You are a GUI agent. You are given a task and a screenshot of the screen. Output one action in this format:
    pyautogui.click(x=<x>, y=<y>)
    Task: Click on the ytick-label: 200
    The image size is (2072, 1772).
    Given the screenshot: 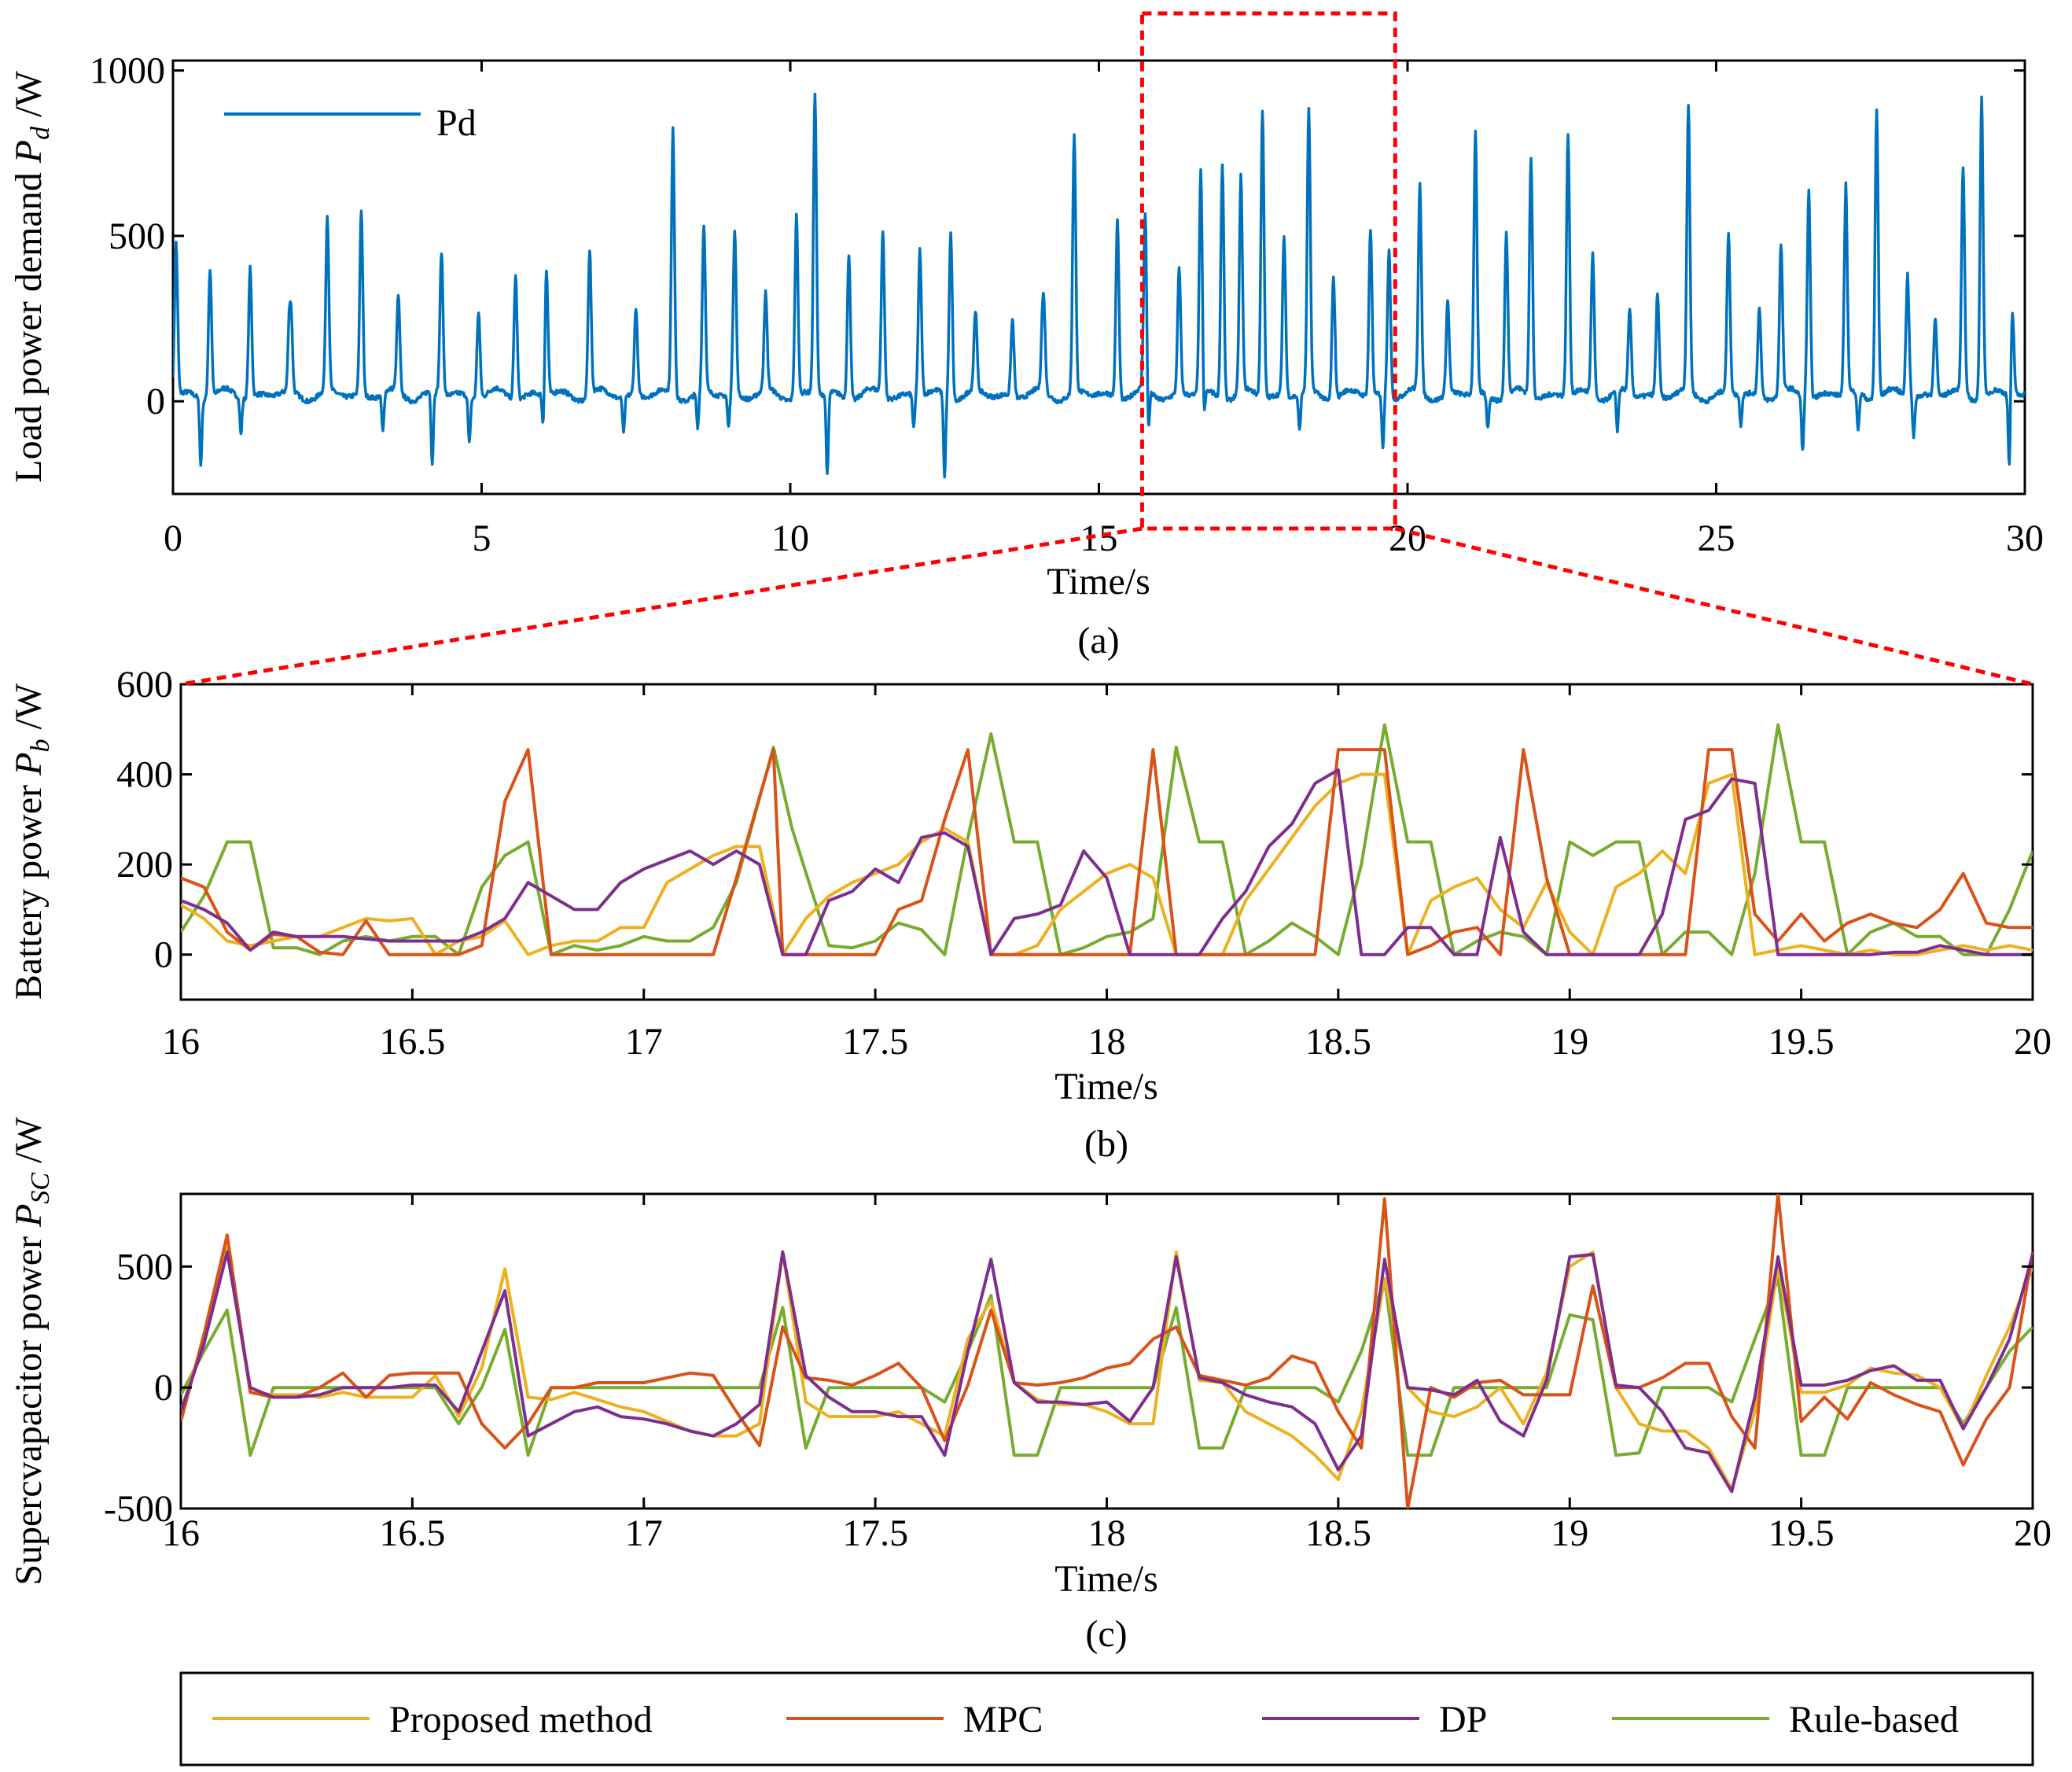 What is the action you would take?
    pyautogui.click(x=144, y=865)
    